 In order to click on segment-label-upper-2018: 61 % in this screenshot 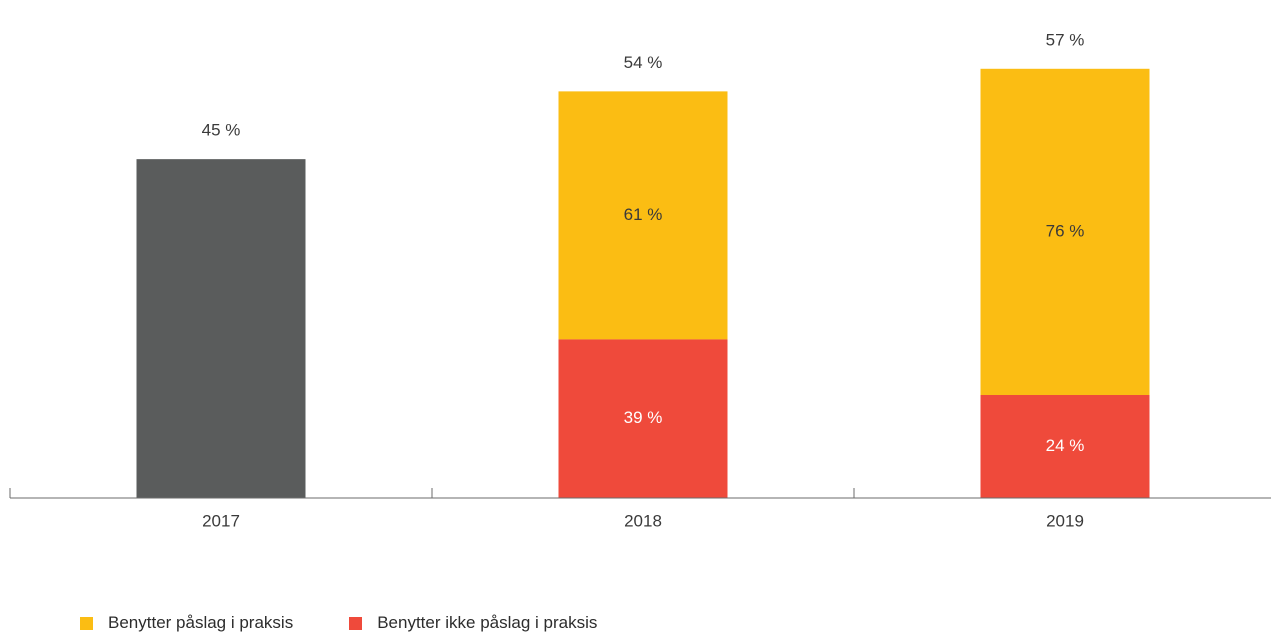, I will do `click(643, 214)`.